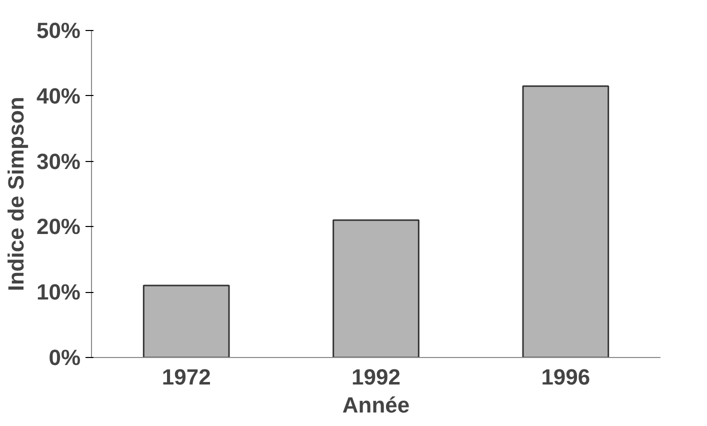  What do you see at coordinates (58, 30) in the screenshot?
I see `y-tick-label: 50%` at bounding box center [58, 30].